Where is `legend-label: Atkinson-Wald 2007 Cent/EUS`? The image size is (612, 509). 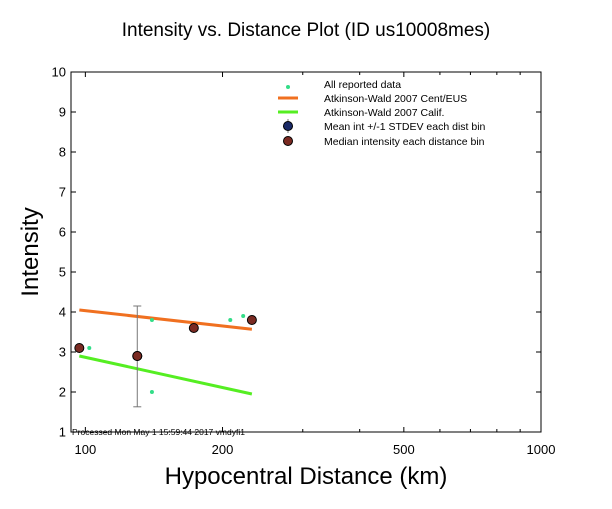
legend-label: Atkinson-Wald 2007 Cent/EUS is located at coordinates (395, 99).